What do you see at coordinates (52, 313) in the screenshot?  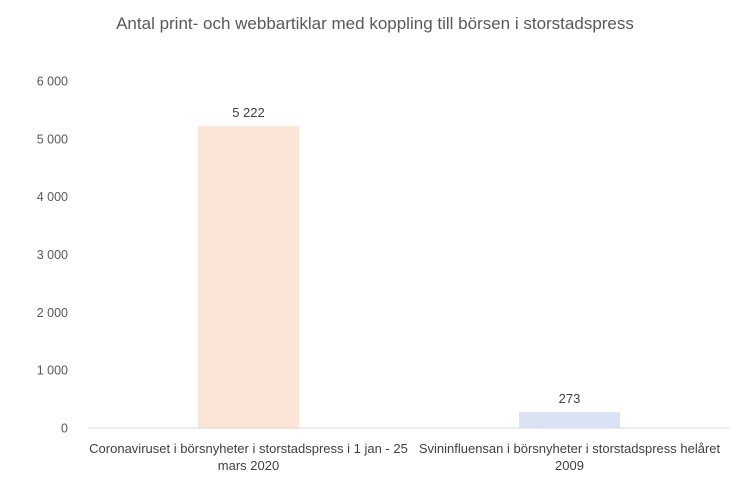 I see `y-tick-label: 2 000` at bounding box center [52, 313].